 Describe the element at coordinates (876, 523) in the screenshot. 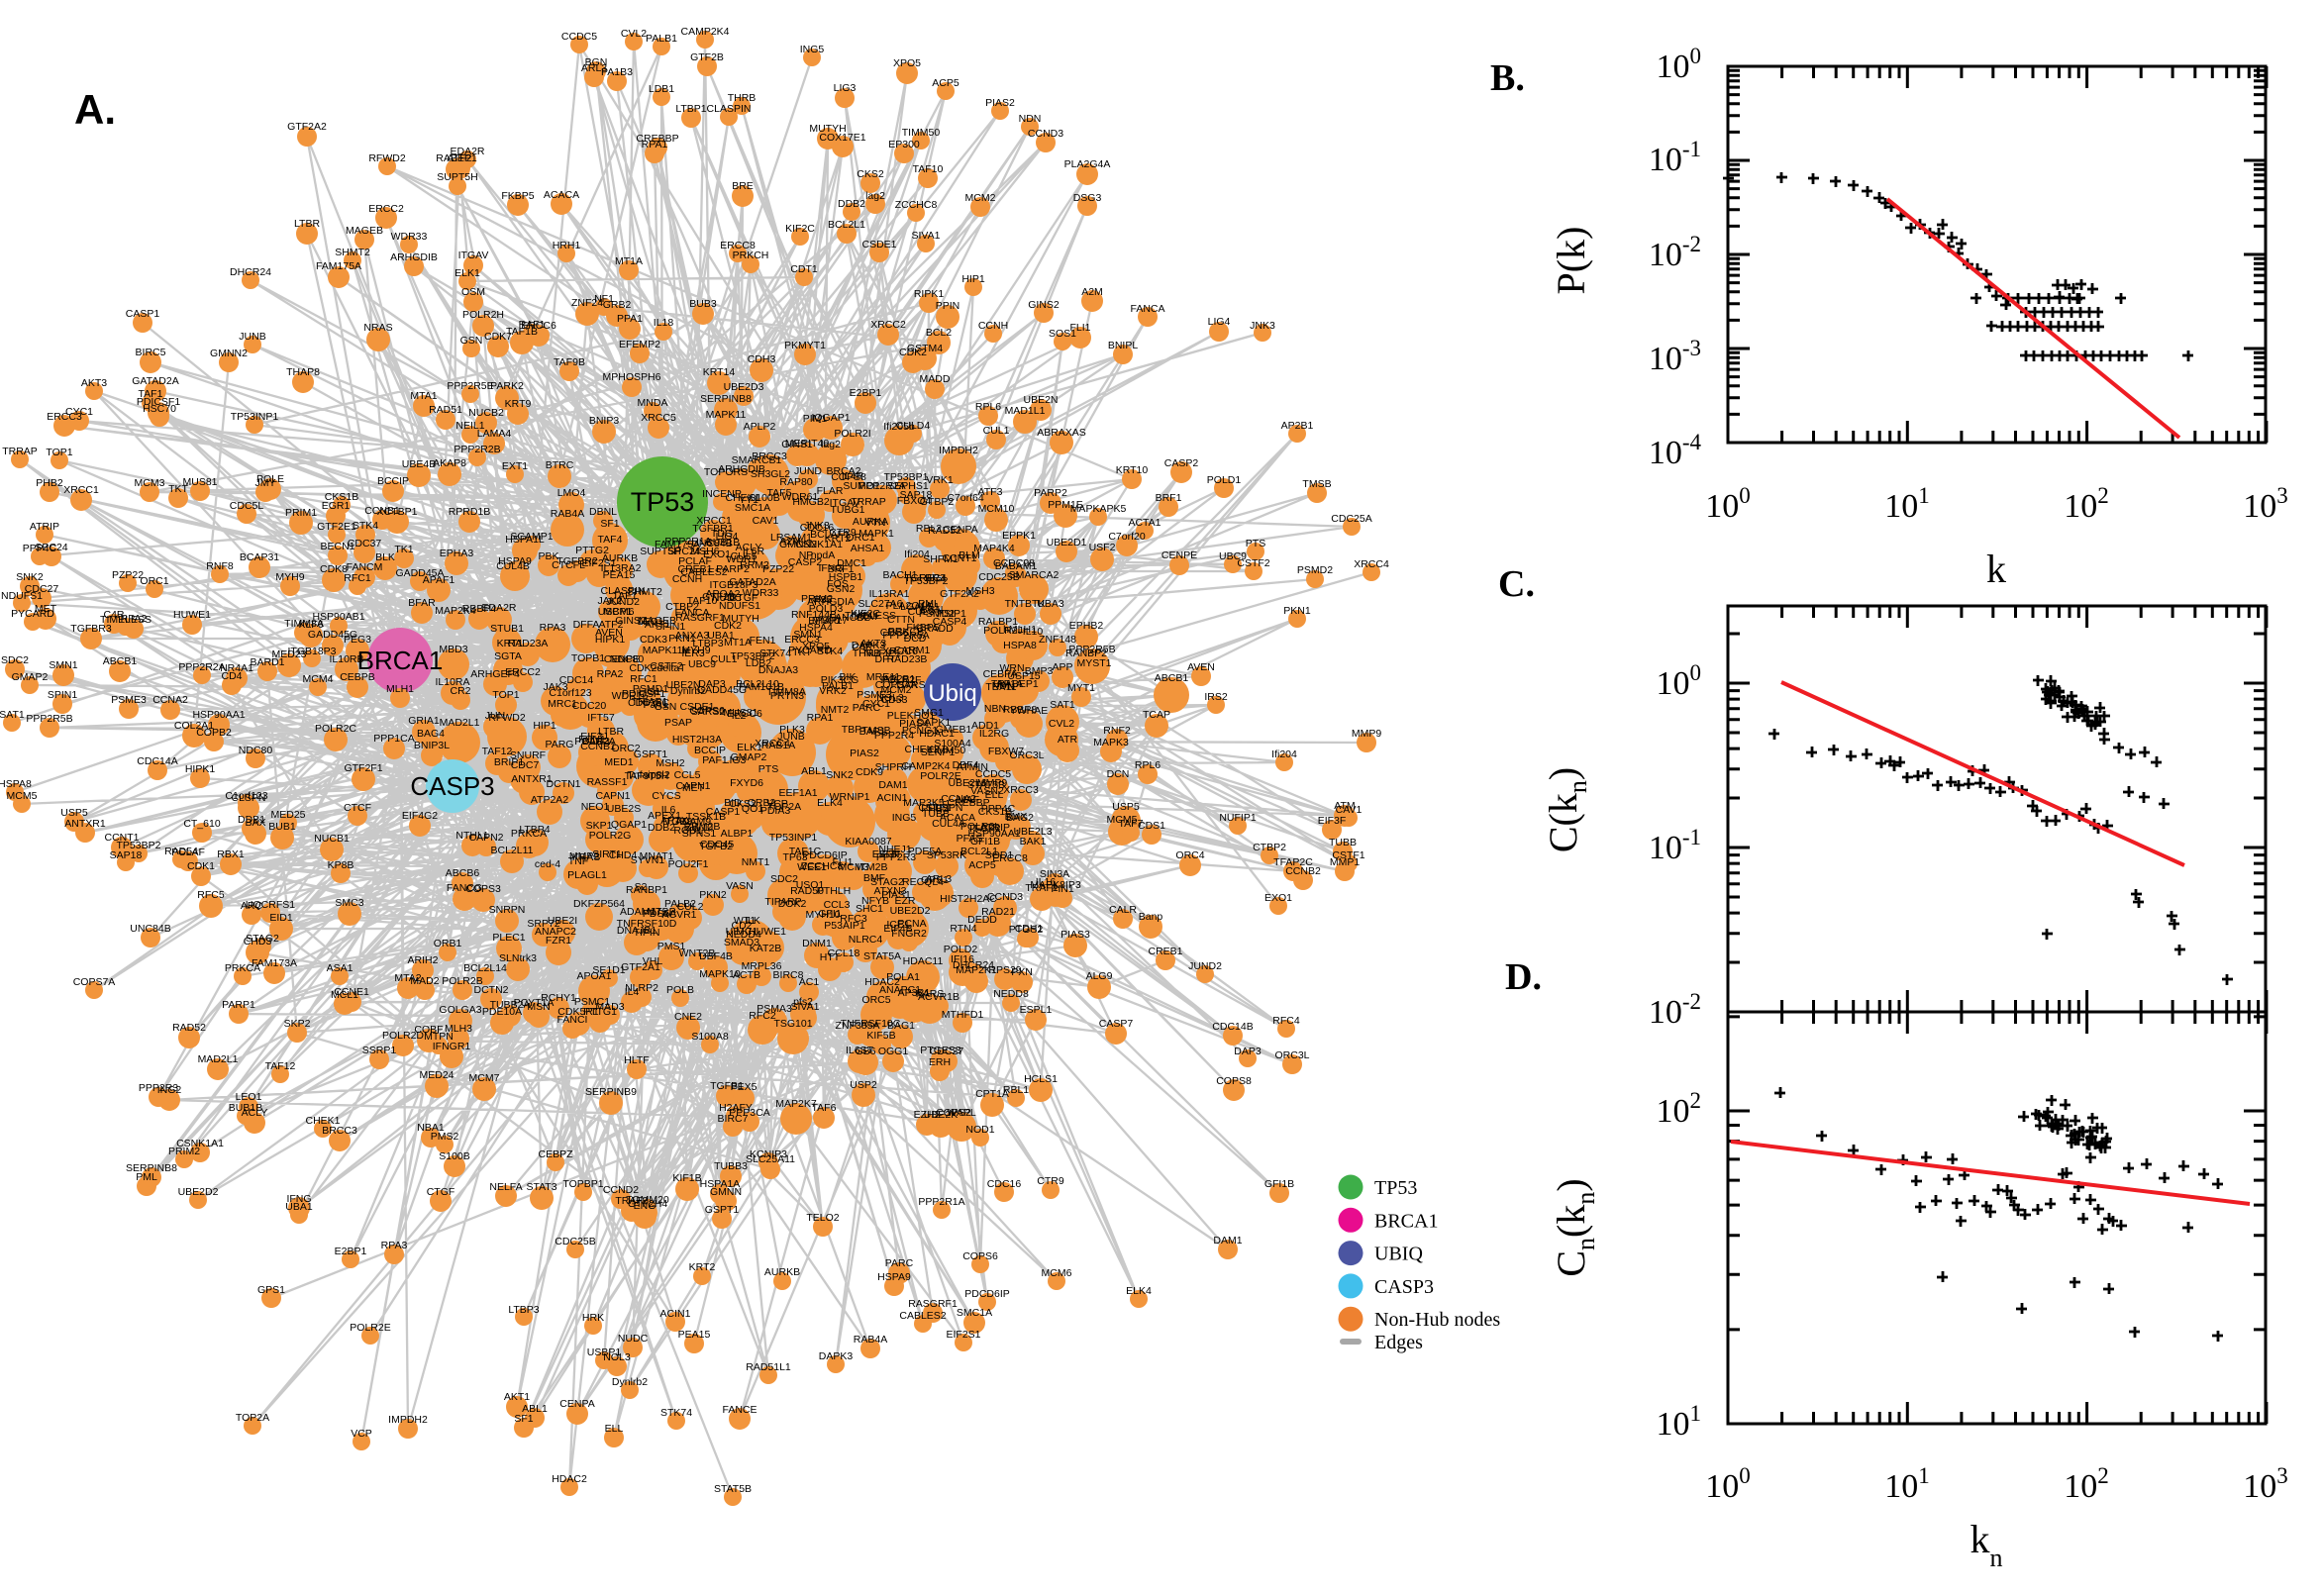

I see `svg-text: VTN` at that location.